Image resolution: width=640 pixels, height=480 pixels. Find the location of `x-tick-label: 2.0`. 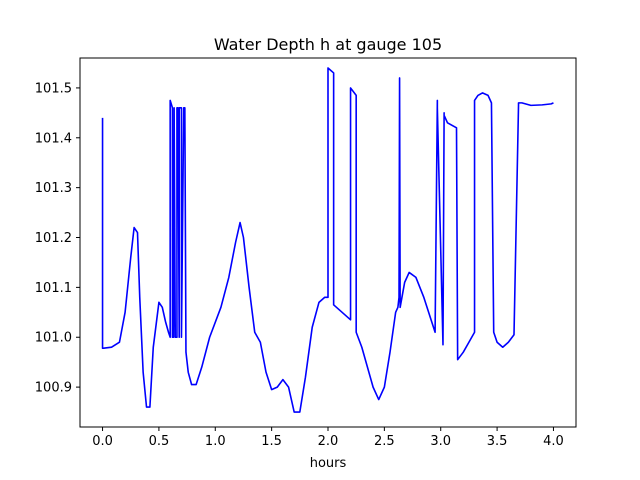

x-tick-label: 2.0 is located at coordinates (328, 441).